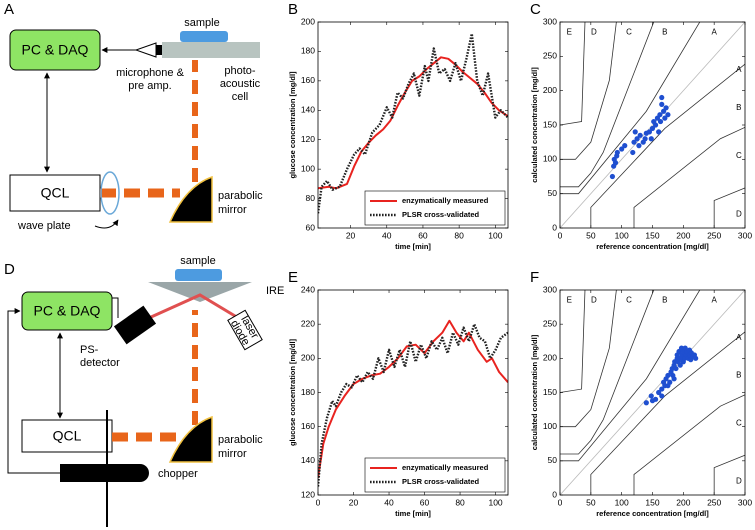 This screenshot has width=755, height=530. What do you see at coordinates (308, 289) in the screenshot?
I see `y-tick-label: 240` at bounding box center [308, 289].